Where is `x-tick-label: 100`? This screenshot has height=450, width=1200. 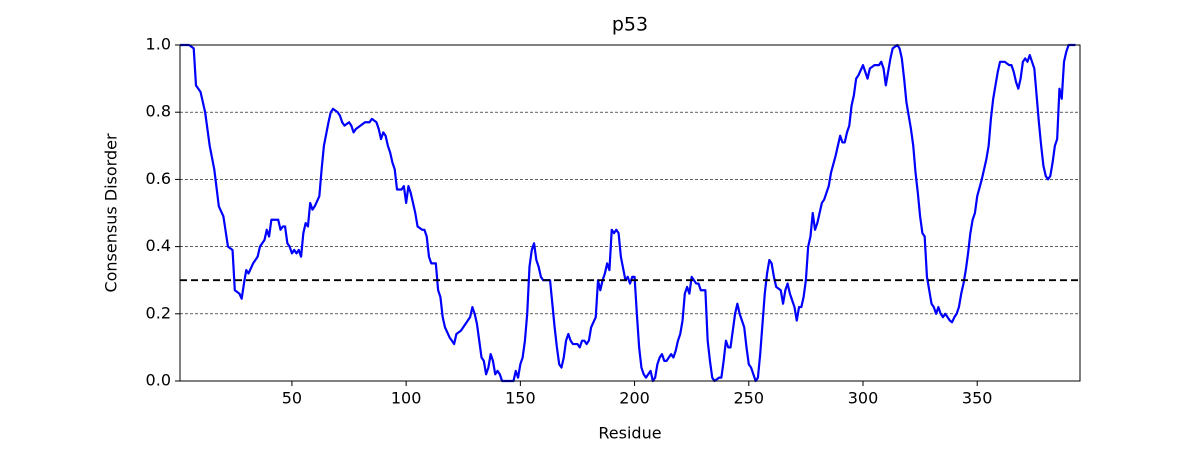
x-tick-label: 100 is located at coordinates (406, 398).